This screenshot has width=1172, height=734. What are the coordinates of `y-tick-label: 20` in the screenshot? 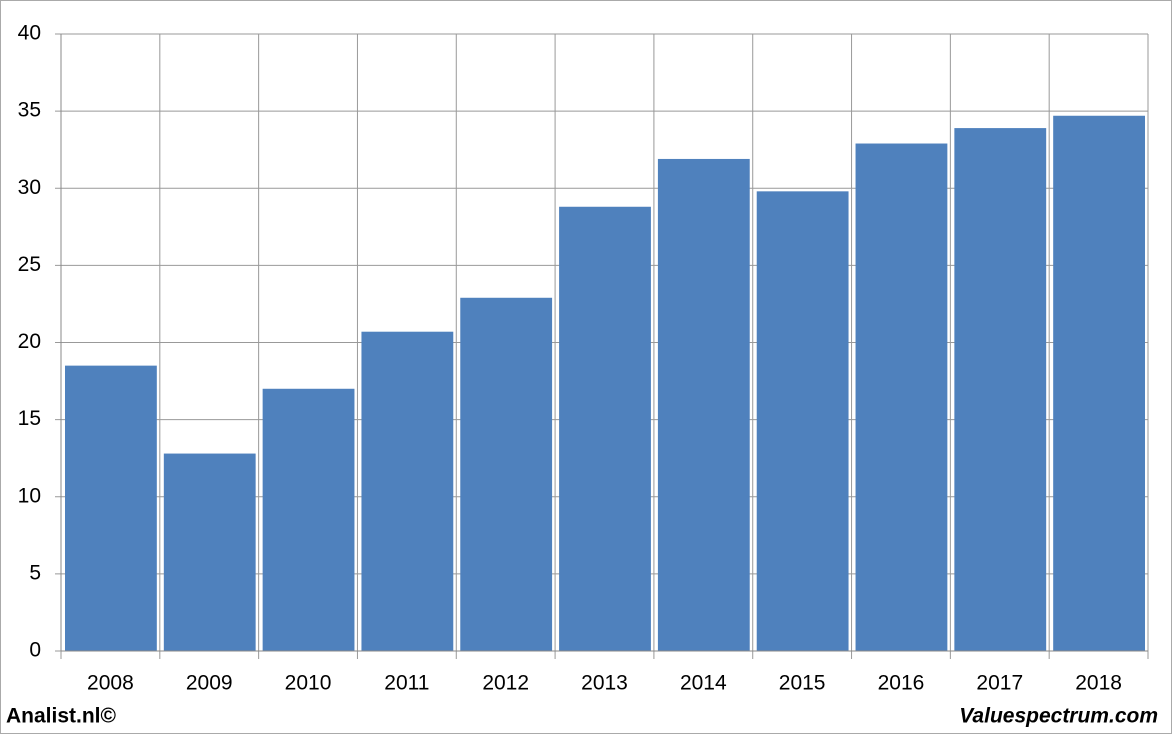 It's located at (29, 341).